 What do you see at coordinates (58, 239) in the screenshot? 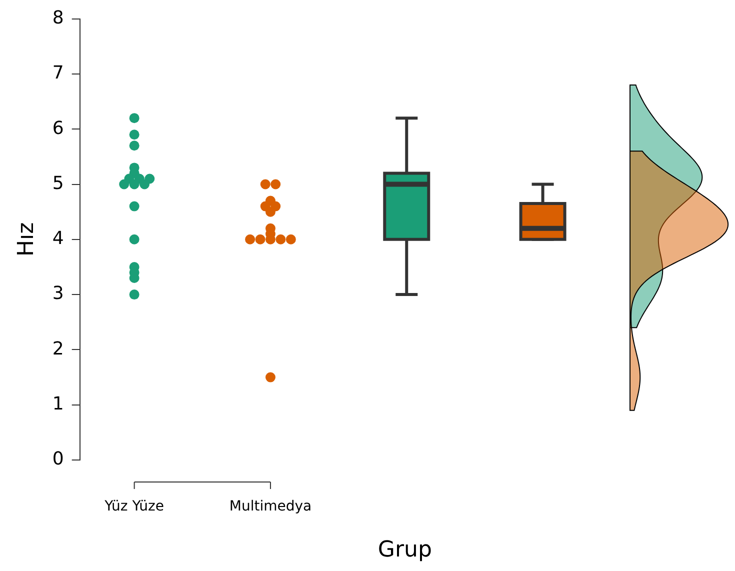
I see `y-tick-label: 4` at bounding box center [58, 239].